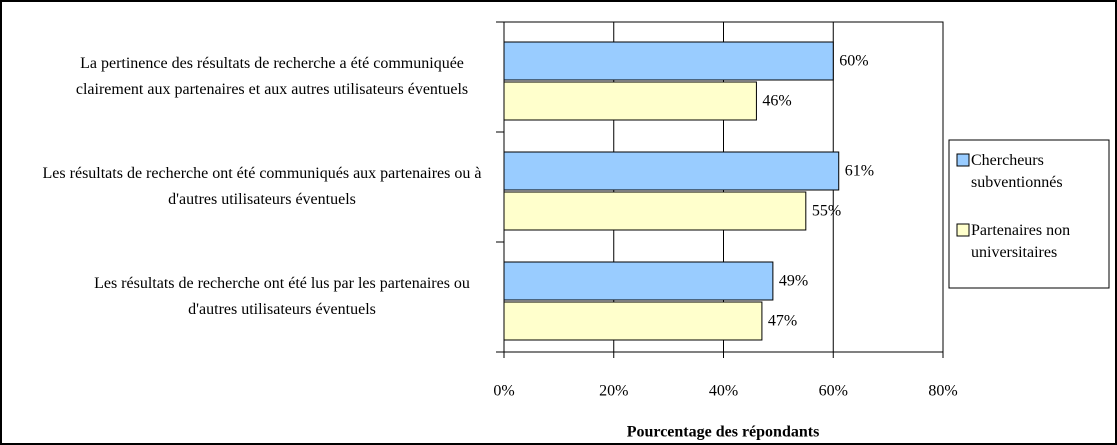 This screenshot has height=445, width=1117. Describe the element at coordinates (723, 391) in the screenshot. I see `x-tick-label: 40%` at that location.